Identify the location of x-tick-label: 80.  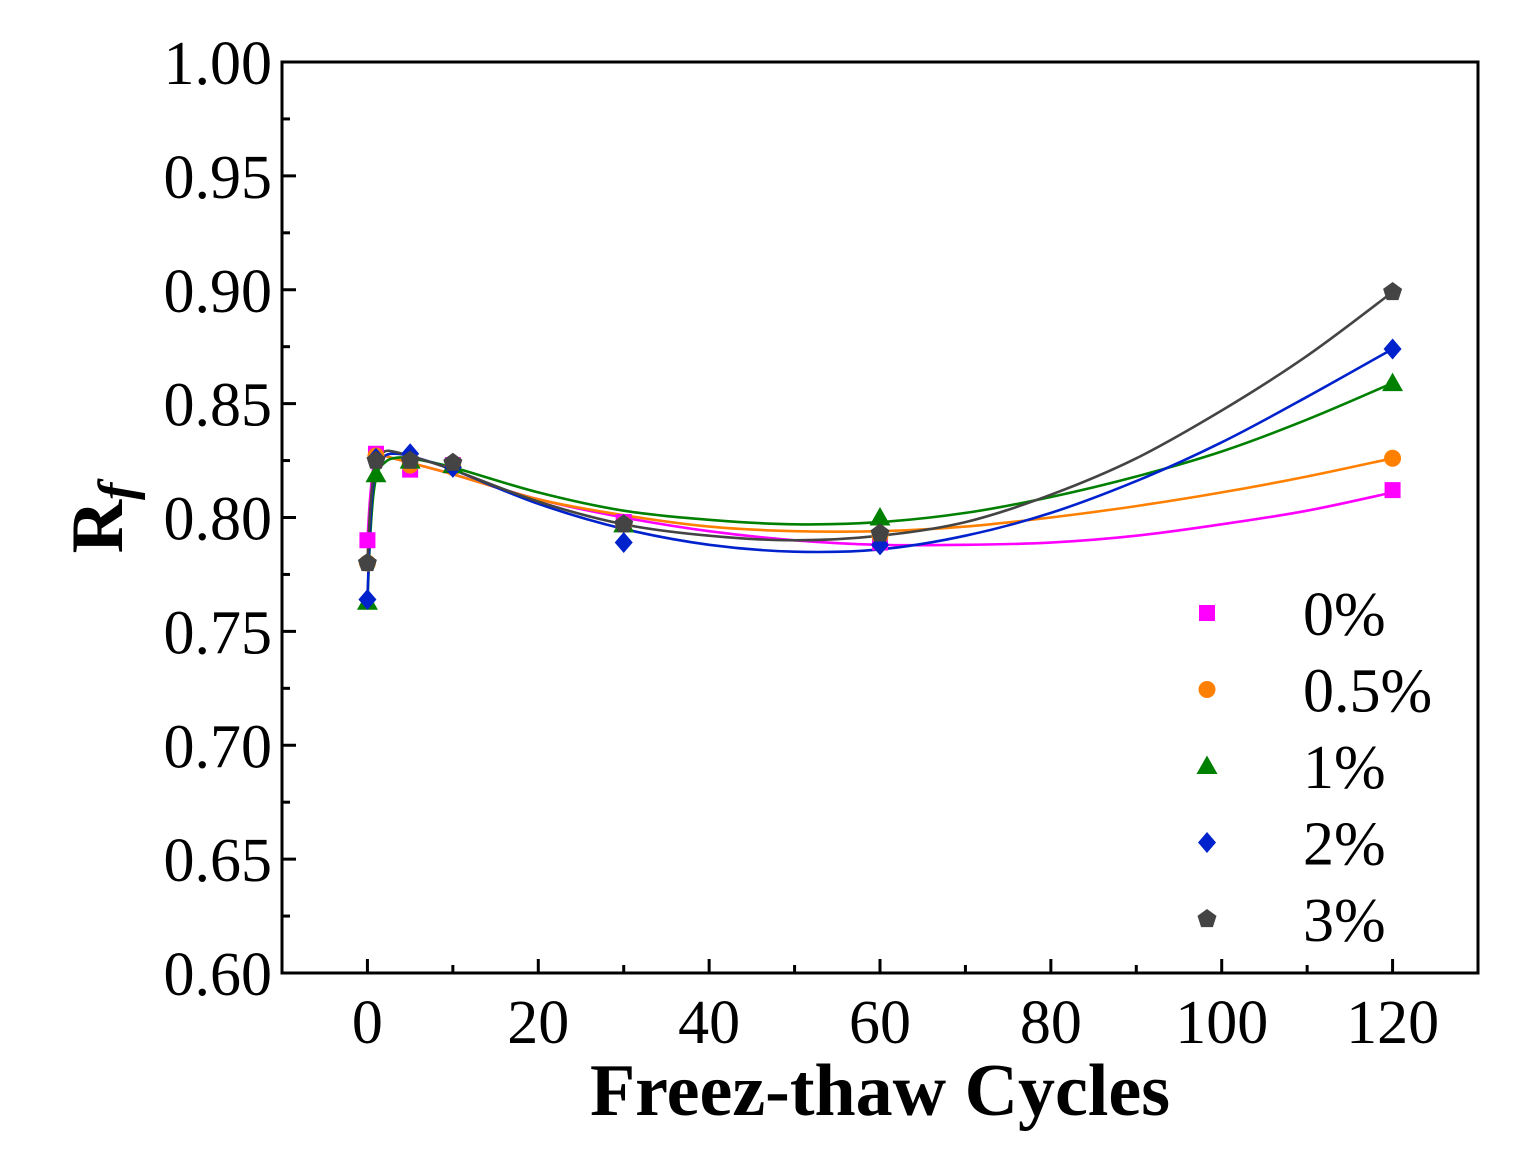
(1051, 1023).